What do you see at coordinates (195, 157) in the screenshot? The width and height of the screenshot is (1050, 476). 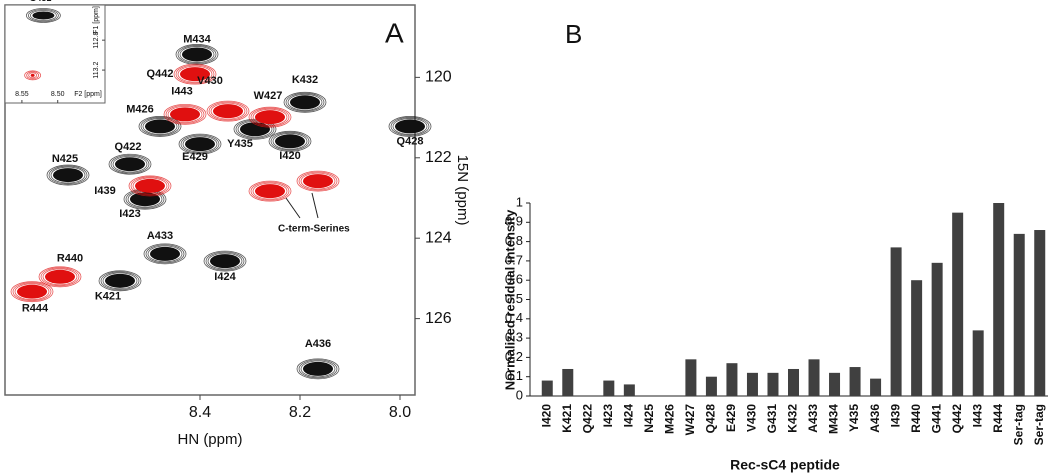 I see `peak-label: E429` at bounding box center [195, 157].